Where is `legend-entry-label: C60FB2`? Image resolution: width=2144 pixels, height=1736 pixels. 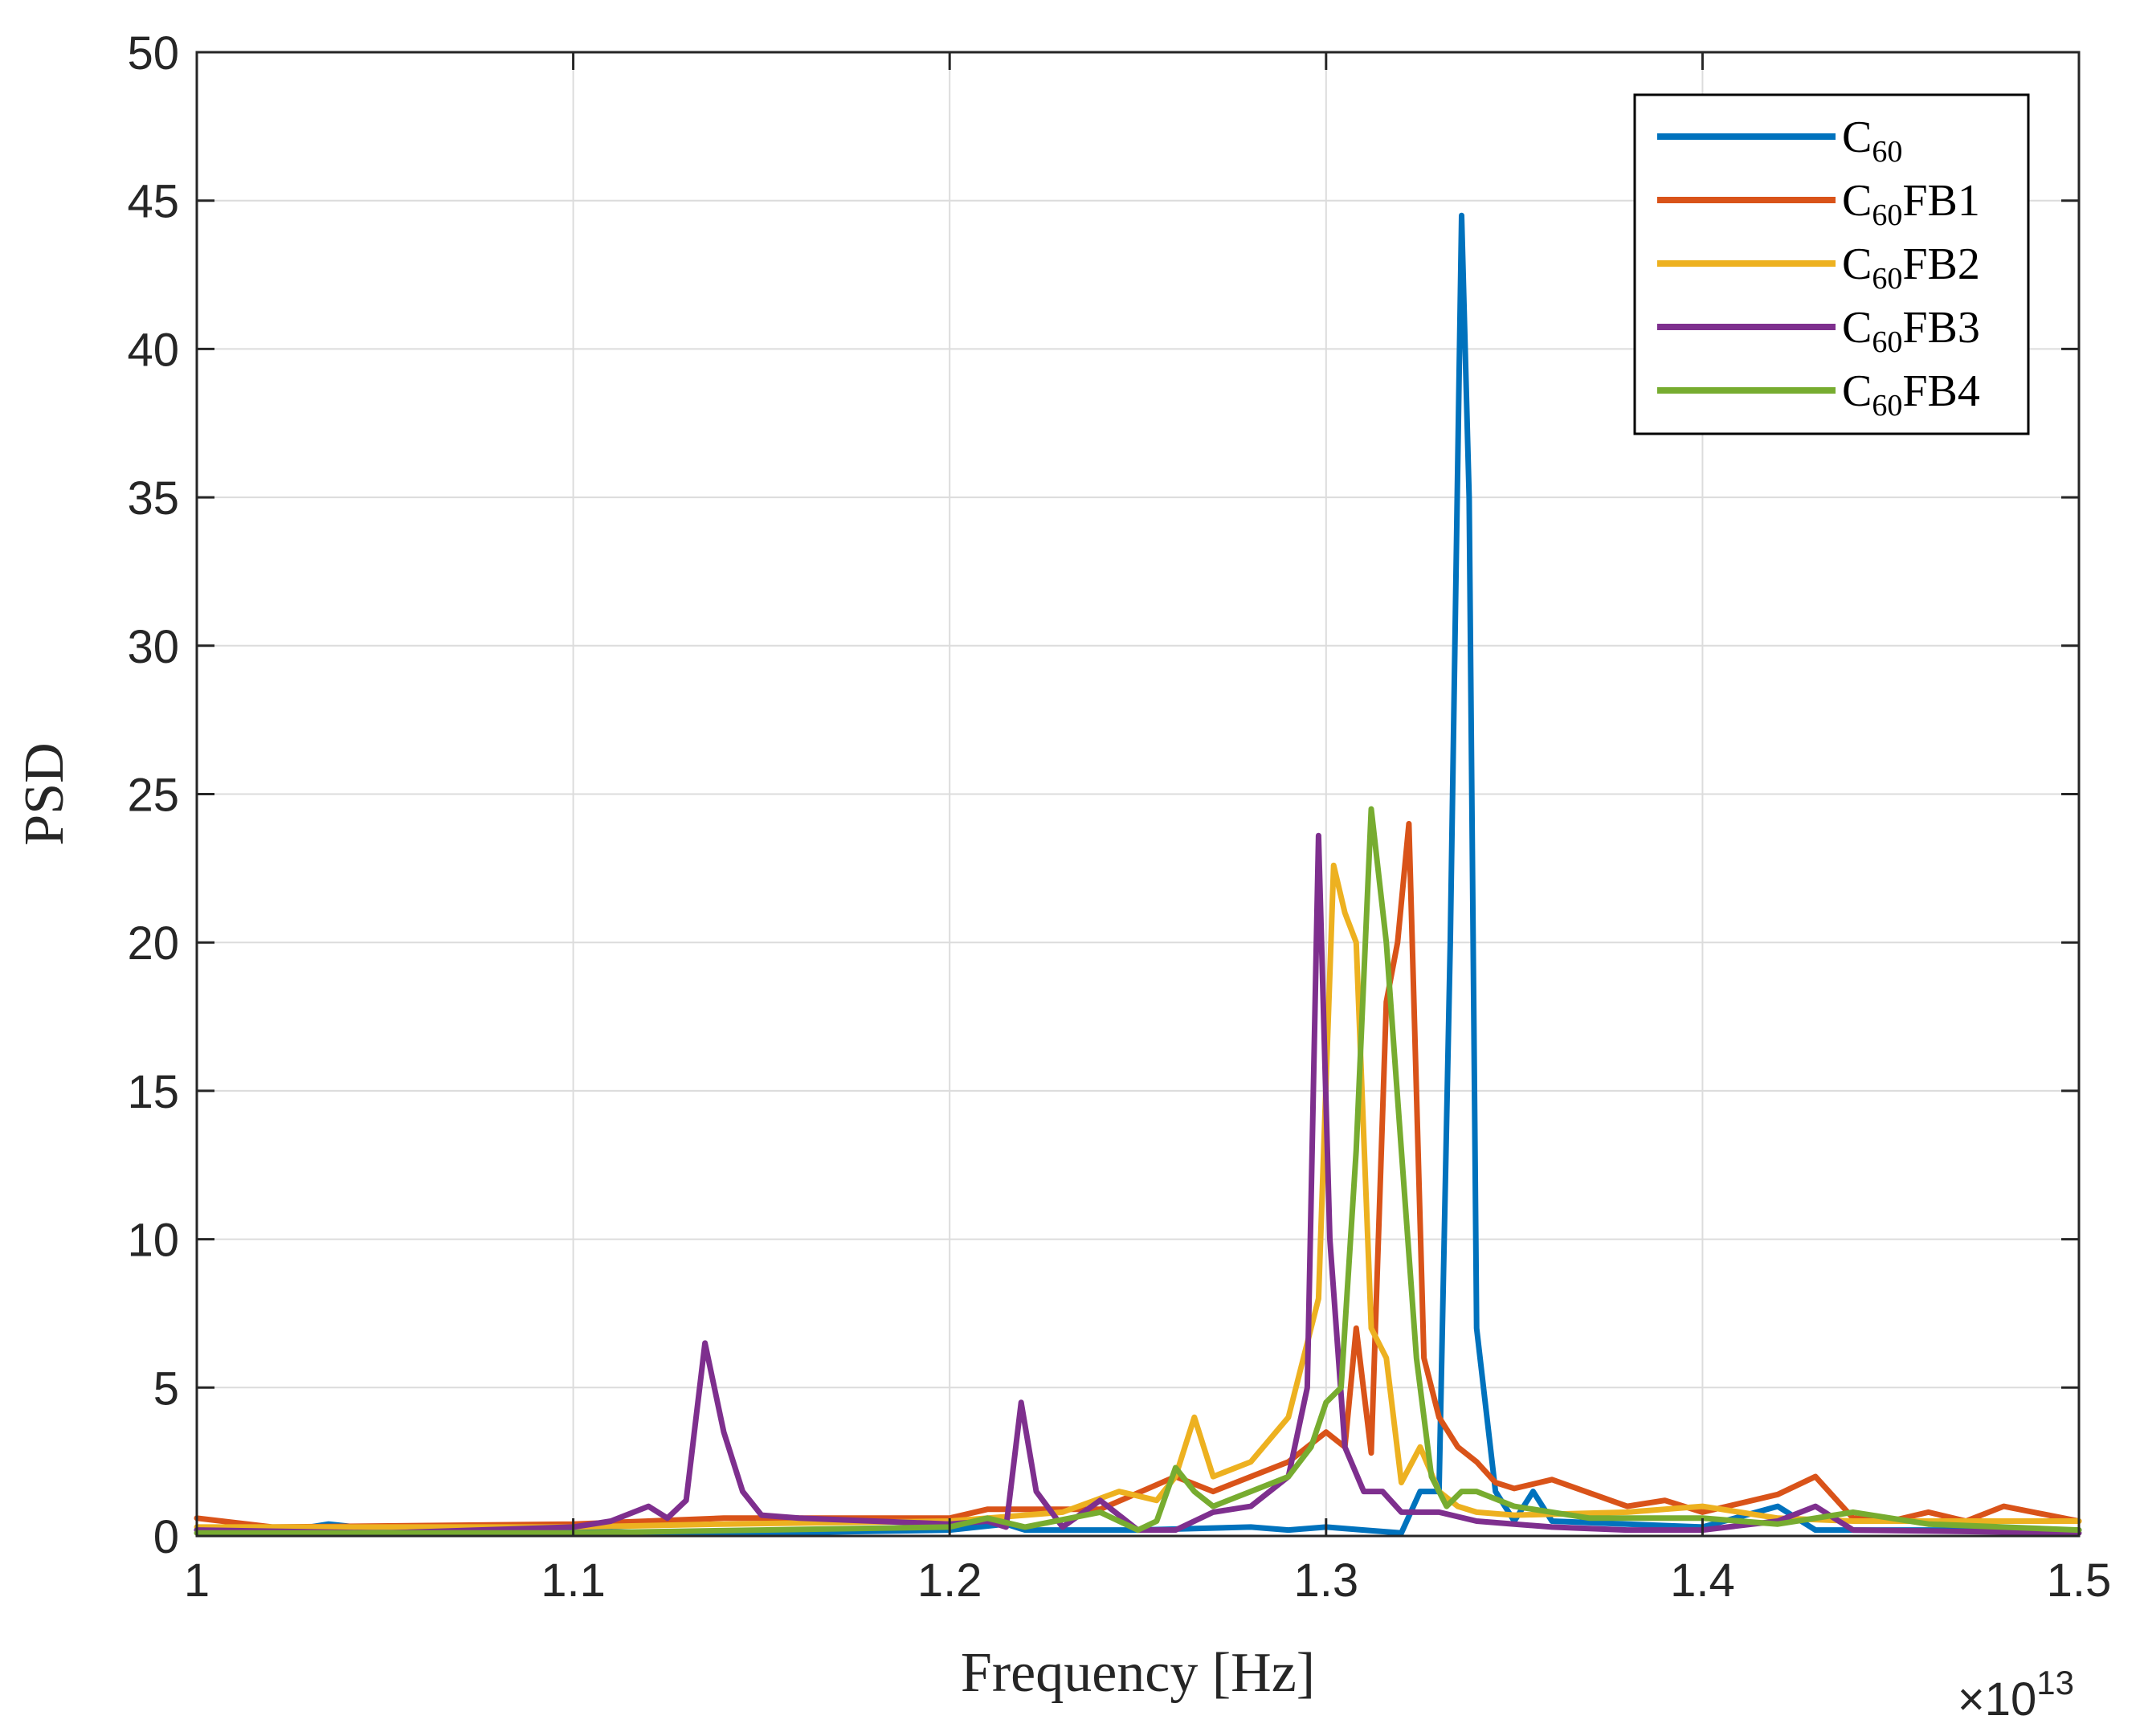
legend-entry-label: C60FB2 is located at coordinates (1911, 267).